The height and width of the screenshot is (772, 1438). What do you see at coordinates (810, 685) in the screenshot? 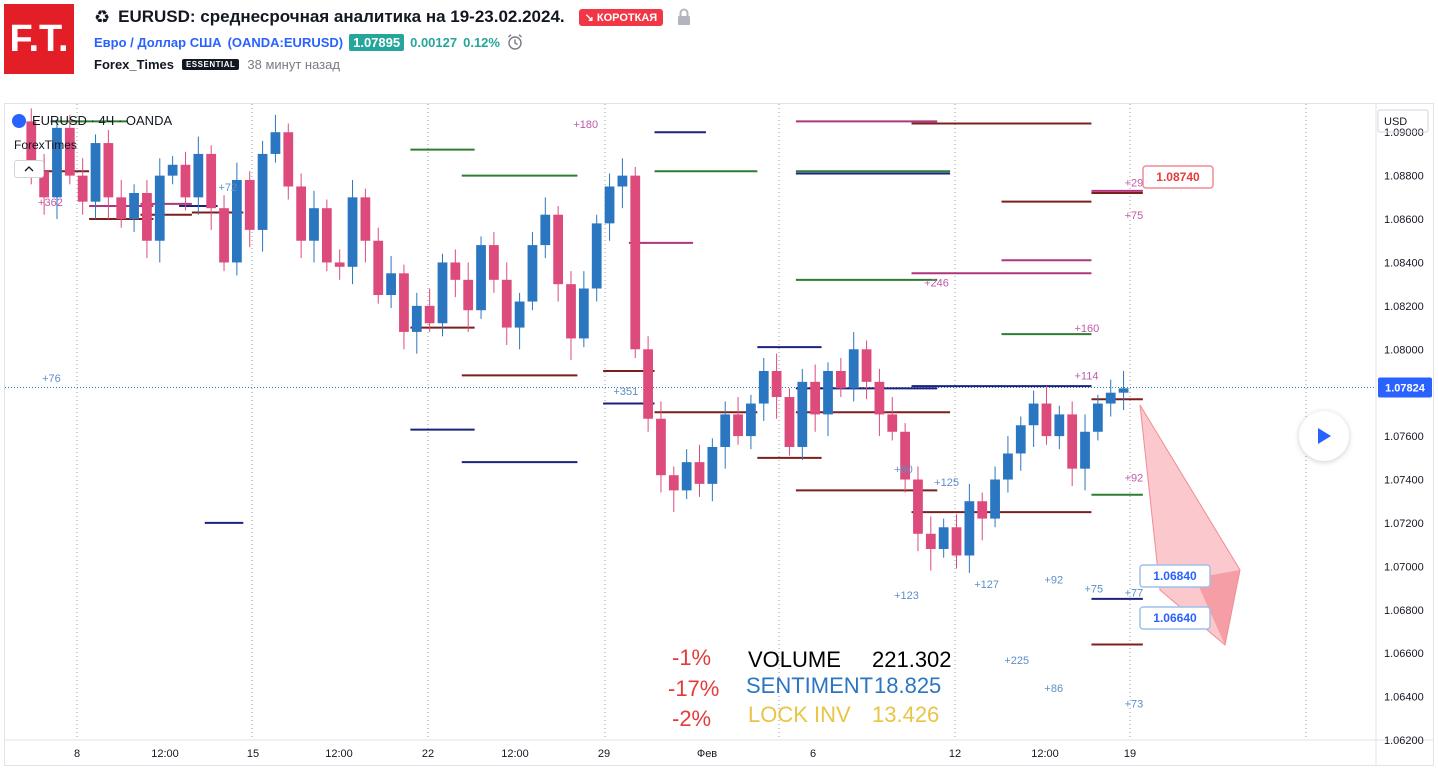
I see `sentiment-label: SENTIMENT` at bounding box center [810, 685].